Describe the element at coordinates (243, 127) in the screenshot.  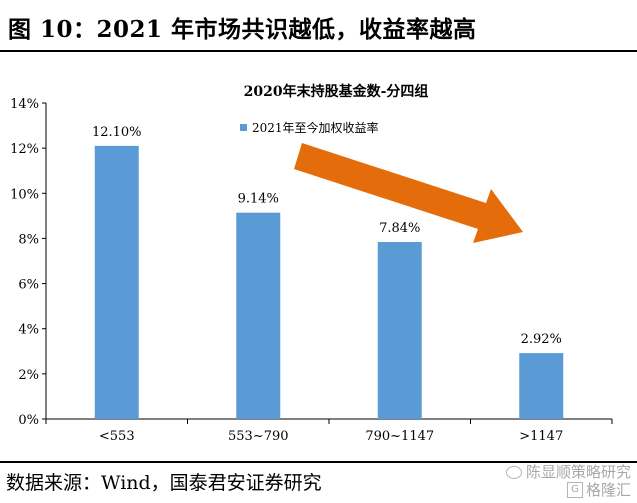
I see `legend-swatch` at that location.